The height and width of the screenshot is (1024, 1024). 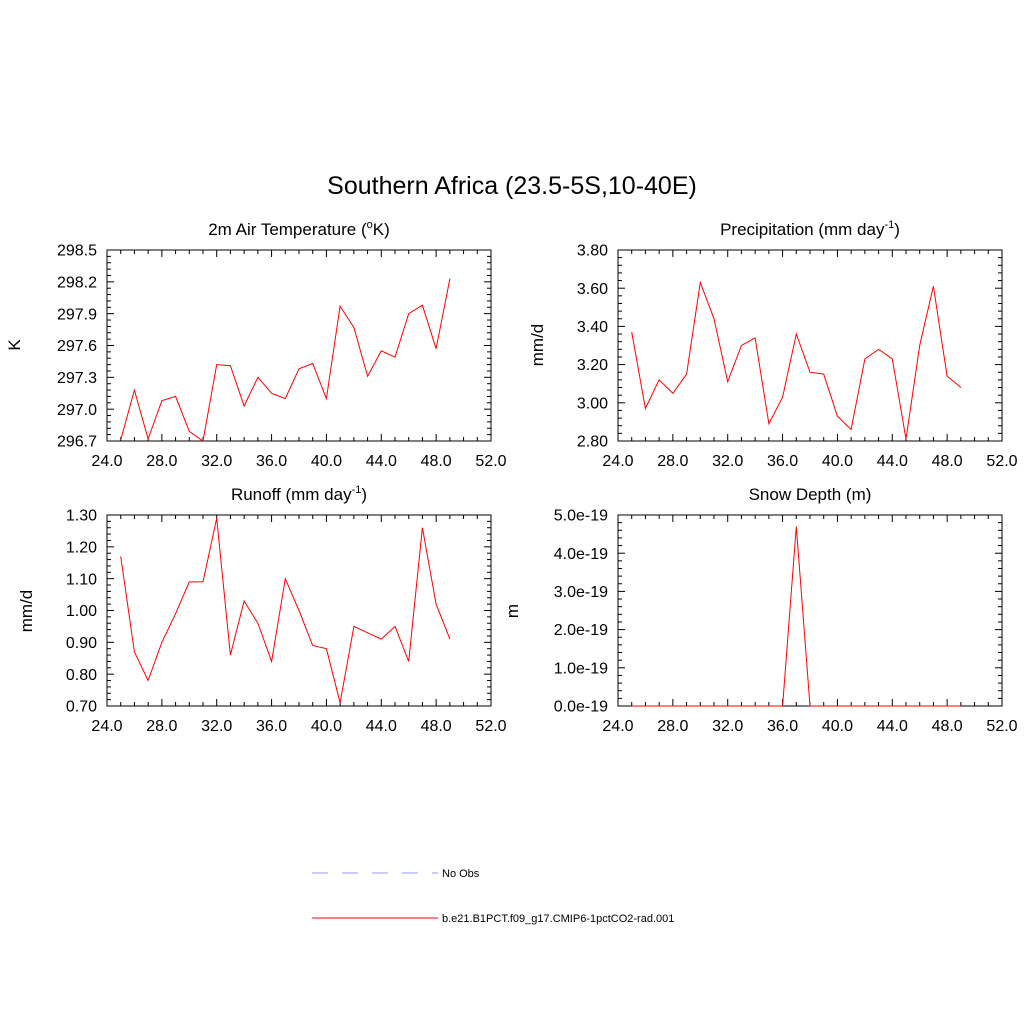 What do you see at coordinates (581, 630) in the screenshot?
I see `y-tick-label: 2.0e-19` at bounding box center [581, 630].